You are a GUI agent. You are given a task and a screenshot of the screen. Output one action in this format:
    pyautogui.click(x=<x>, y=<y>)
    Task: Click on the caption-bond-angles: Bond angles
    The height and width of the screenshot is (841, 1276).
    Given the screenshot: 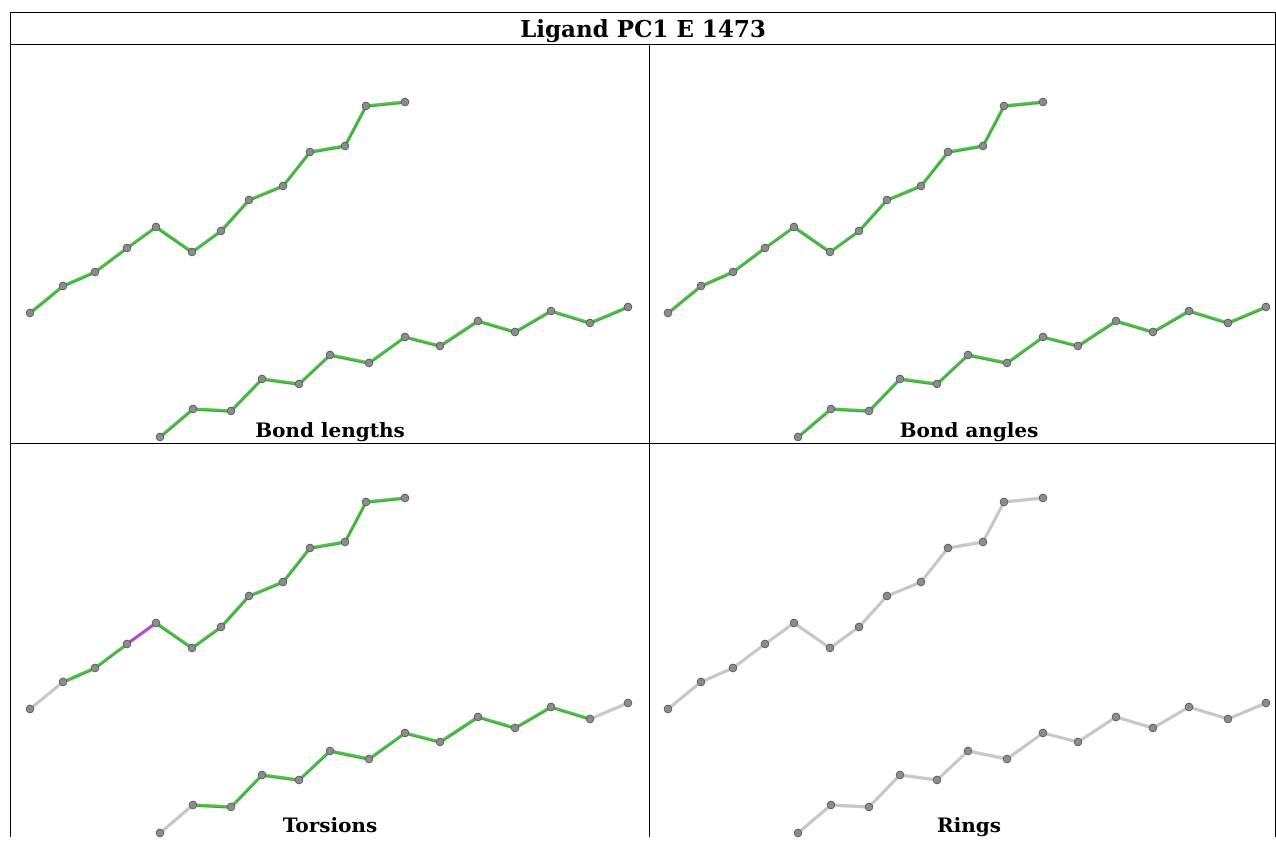 What is the action you would take?
    pyautogui.click(x=969, y=430)
    